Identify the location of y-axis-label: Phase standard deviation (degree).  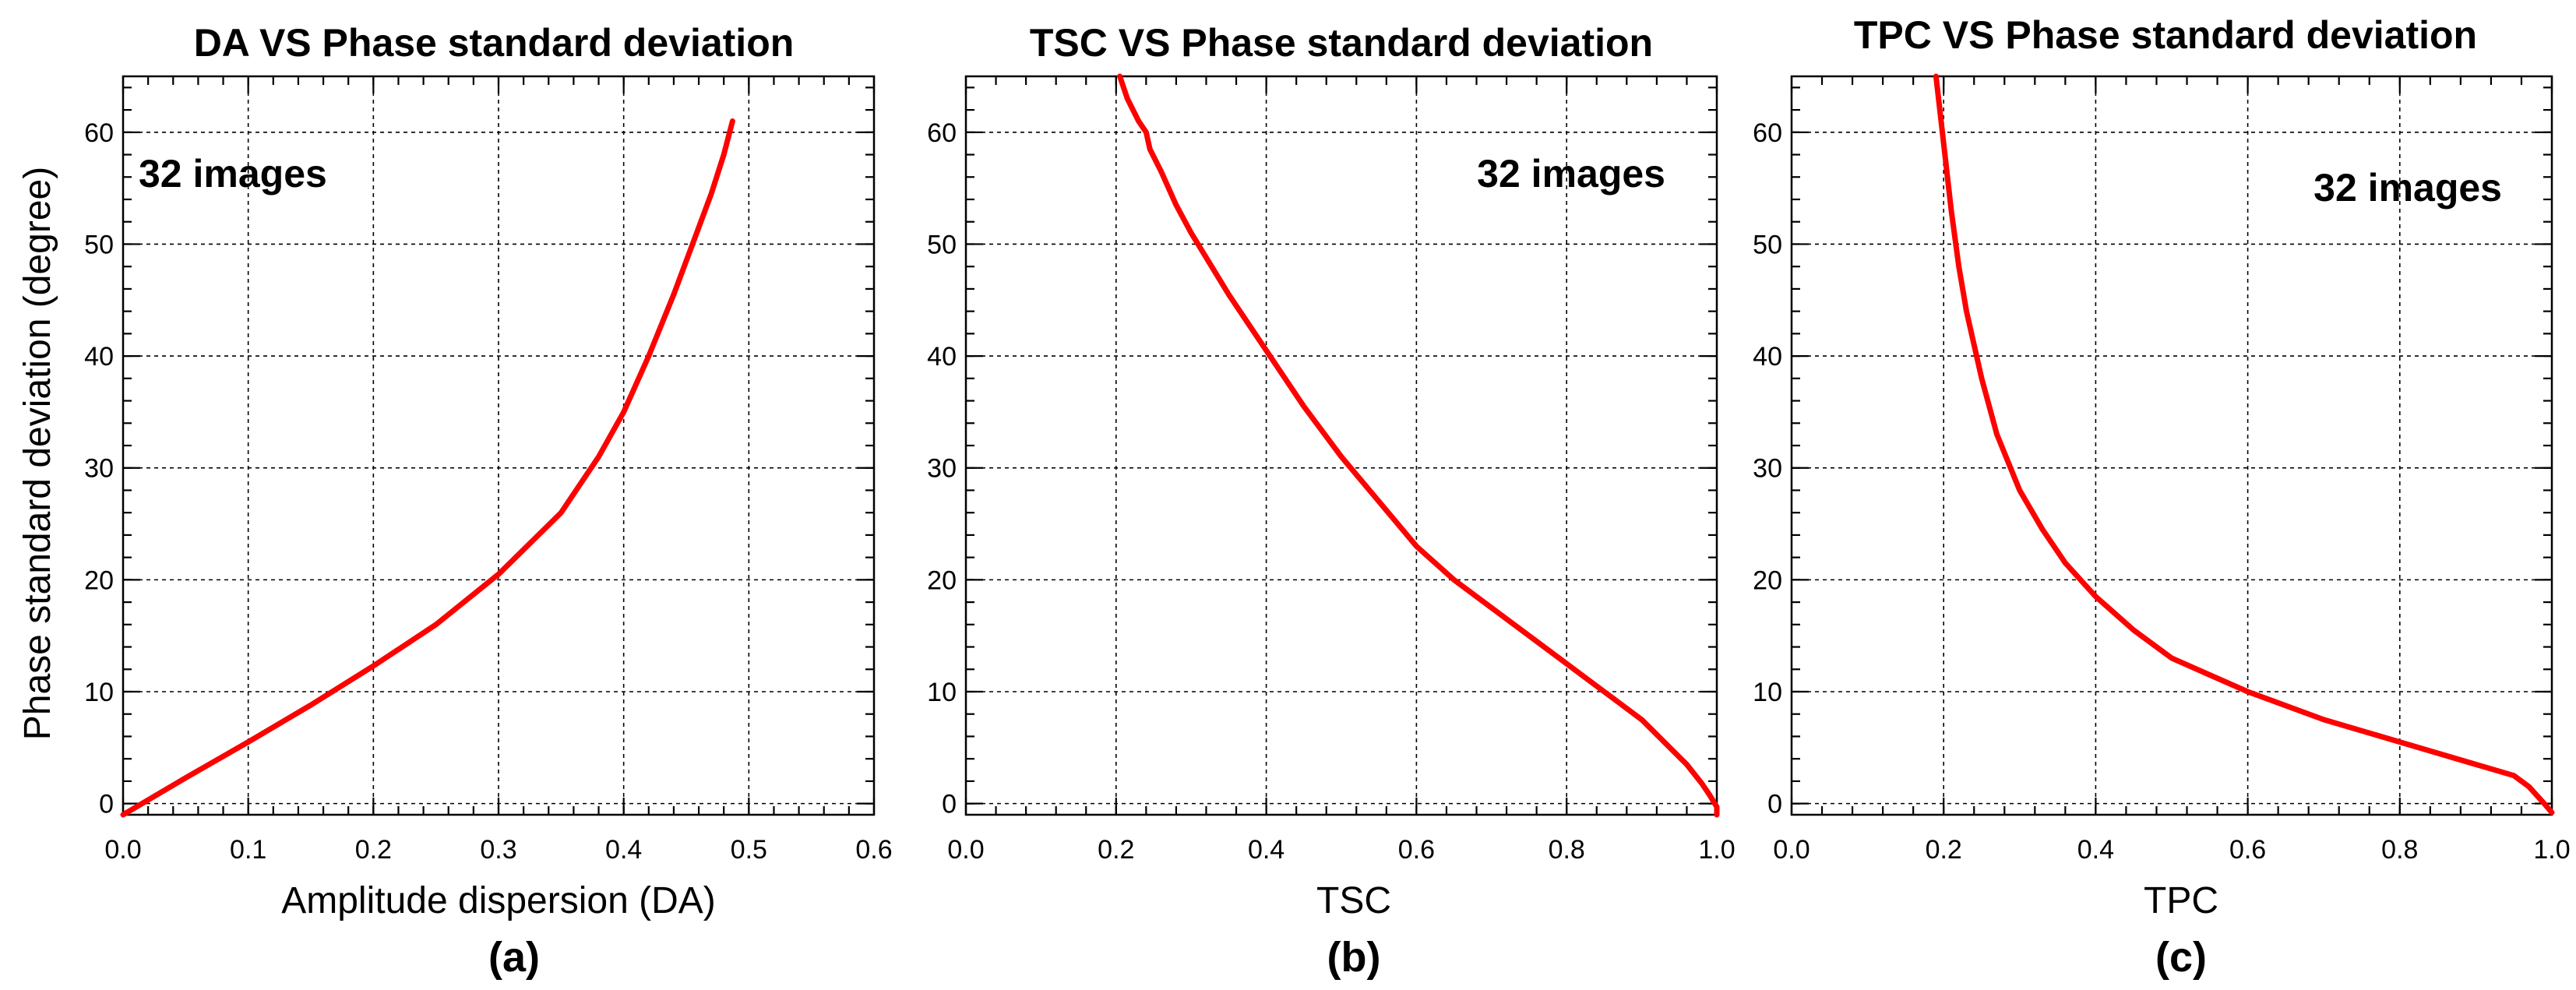
(37, 453).